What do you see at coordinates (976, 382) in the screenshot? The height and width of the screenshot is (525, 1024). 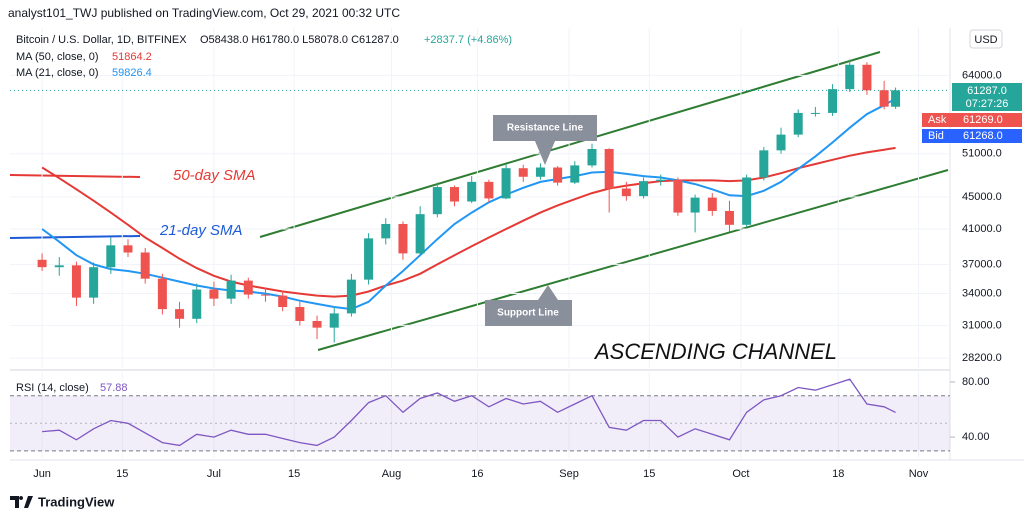 I see `y-tick-label: 80.00` at bounding box center [976, 382].